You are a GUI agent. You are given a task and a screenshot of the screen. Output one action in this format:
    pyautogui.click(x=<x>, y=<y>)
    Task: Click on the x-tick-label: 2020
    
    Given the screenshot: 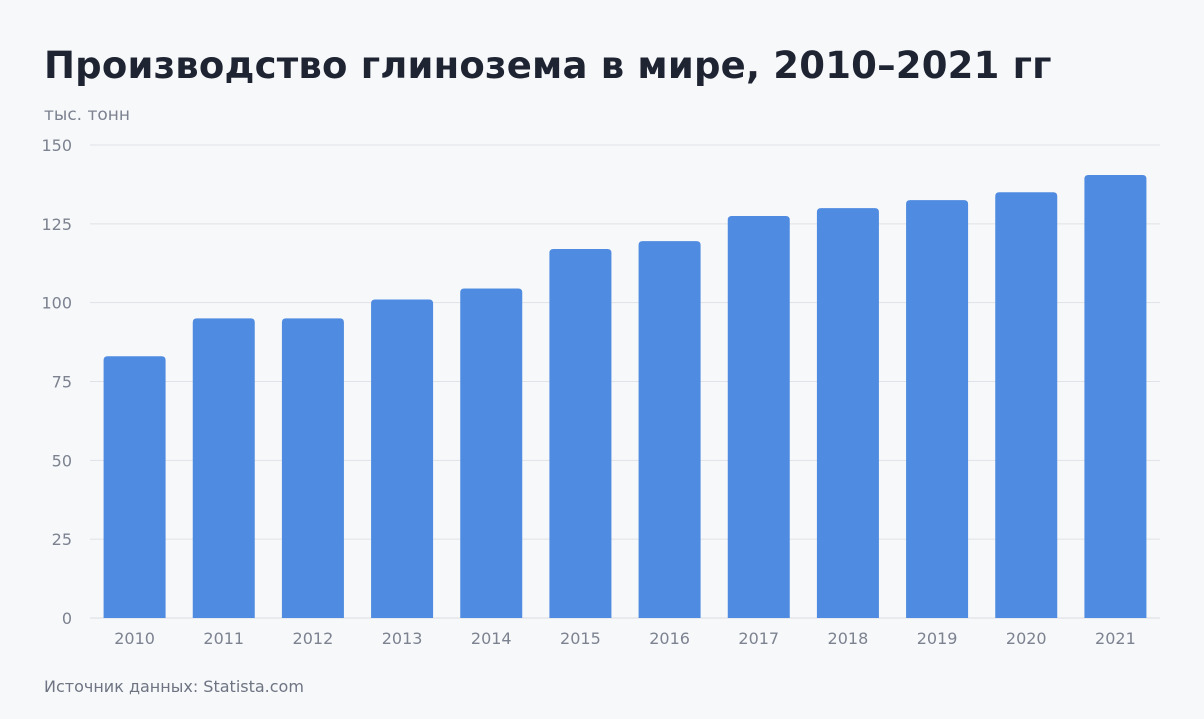 What is the action you would take?
    pyautogui.click(x=1026, y=638)
    